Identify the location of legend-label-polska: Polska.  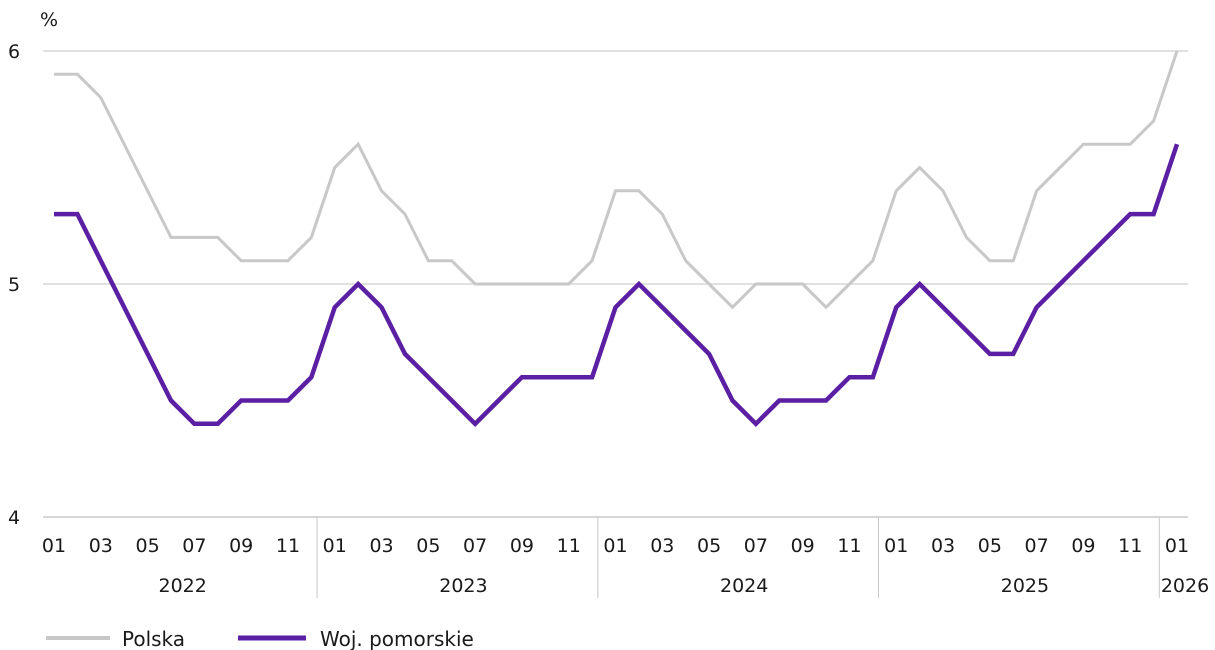
(153, 638).